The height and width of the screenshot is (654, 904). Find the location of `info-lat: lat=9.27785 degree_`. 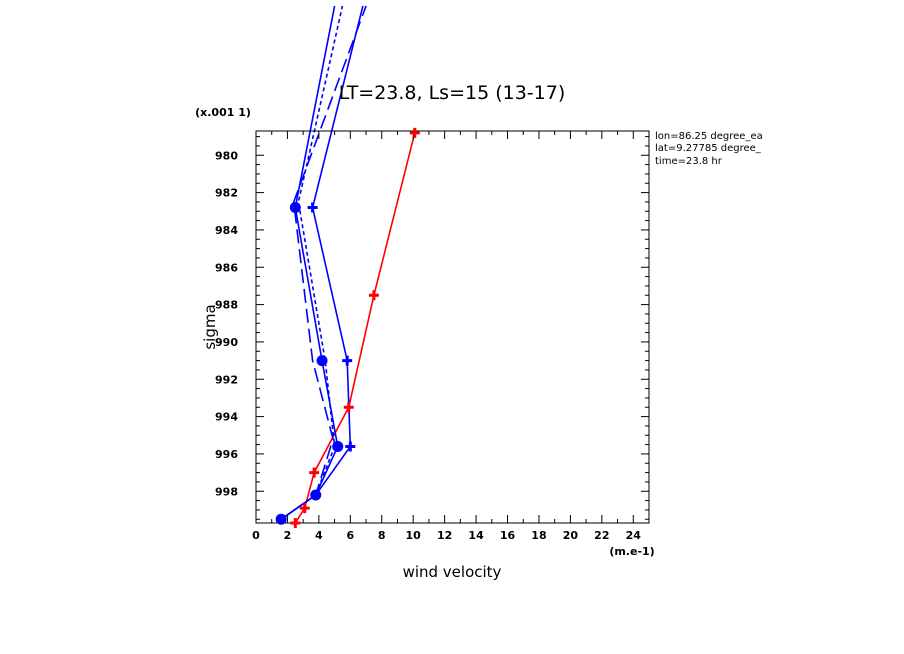

info-lat: lat=9.27785 degree_ is located at coordinates (708, 148).